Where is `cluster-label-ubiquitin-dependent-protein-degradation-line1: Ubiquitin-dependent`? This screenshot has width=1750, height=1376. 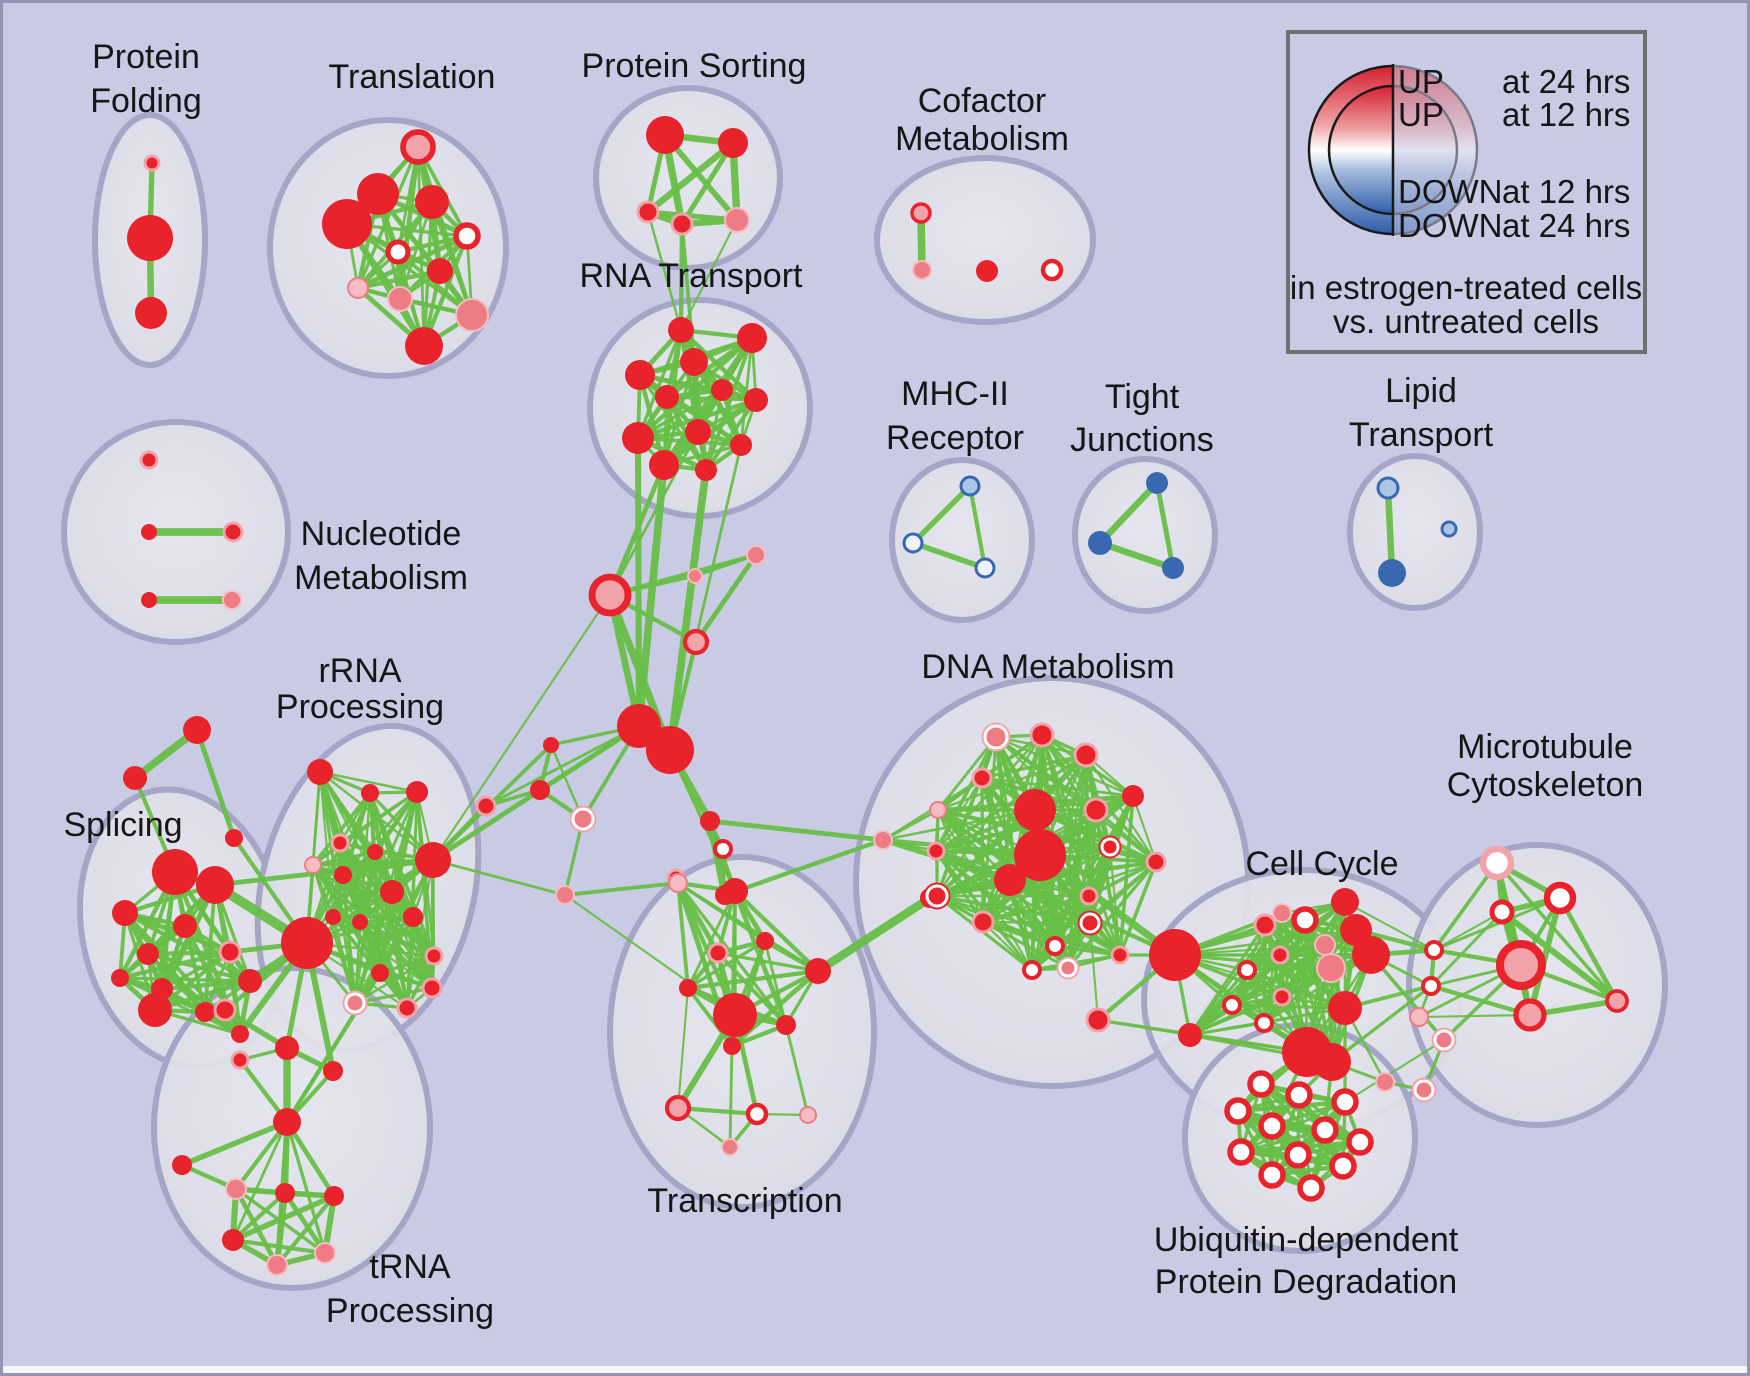
cluster-label-ubiquitin-dependent-protein-degradation-line1: Ubiquitin-dependent is located at coordinates (1306, 1240).